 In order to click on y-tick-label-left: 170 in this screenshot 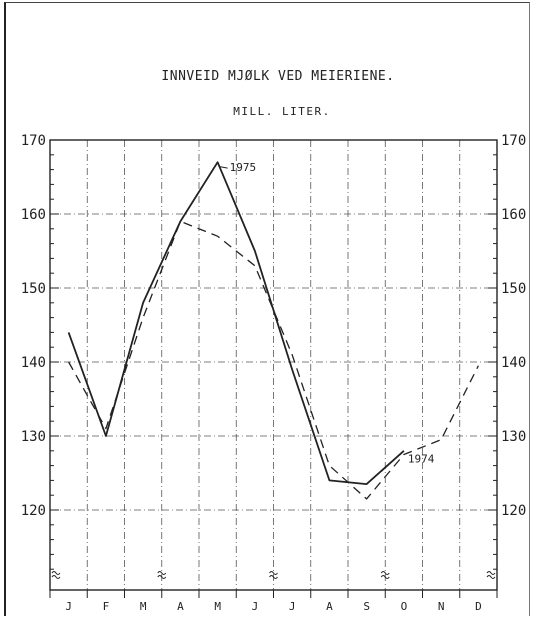, I will do `click(33, 141)`.